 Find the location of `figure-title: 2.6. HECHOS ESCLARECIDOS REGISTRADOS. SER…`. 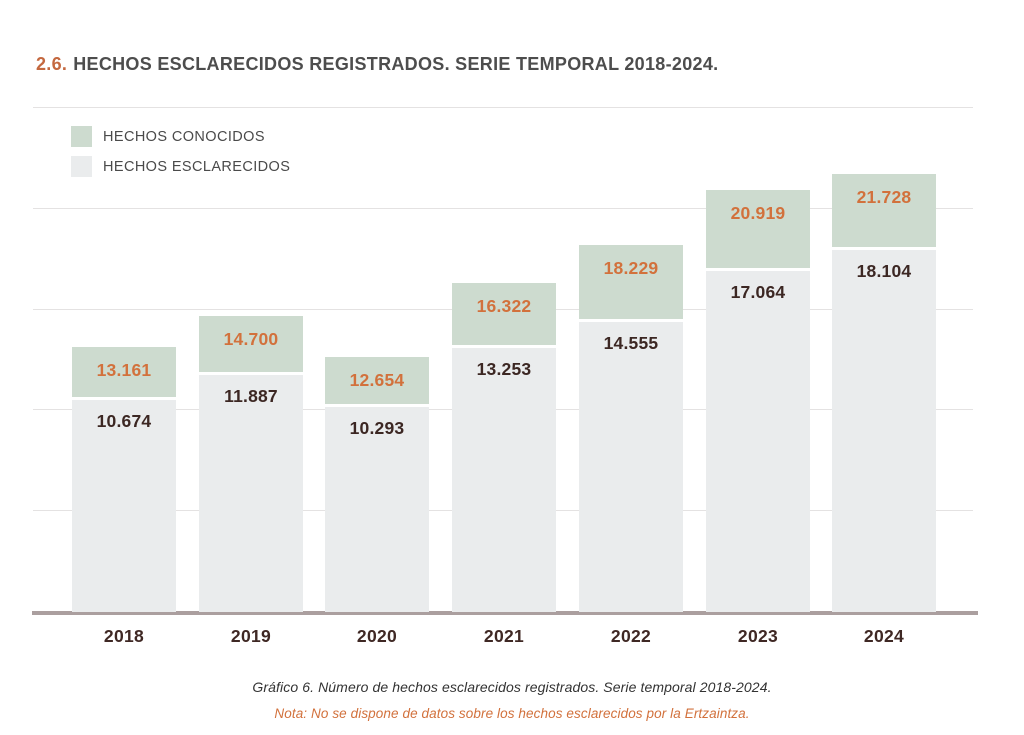

figure-title: 2.6. HECHOS ESCLARECIDOS REGISTRADOS. SER… is located at coordinates (377, 64).